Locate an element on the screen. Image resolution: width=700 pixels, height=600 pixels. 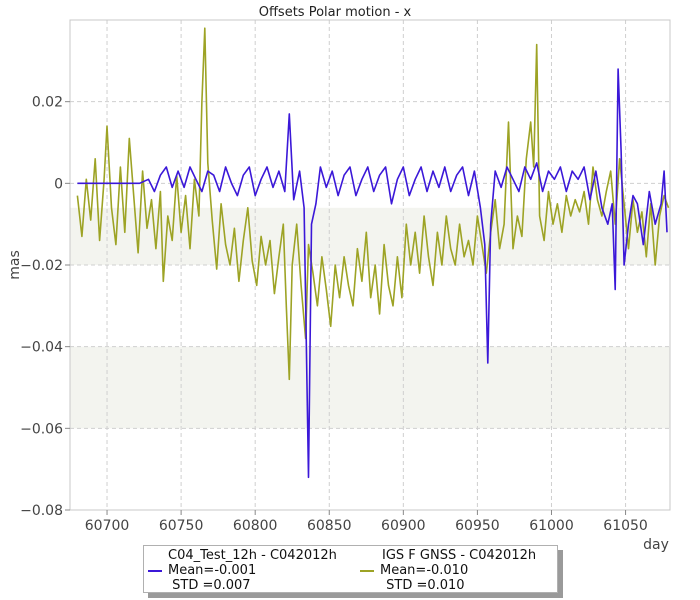
y-tick-label: −0.04 is located at coordinates (41, 348).